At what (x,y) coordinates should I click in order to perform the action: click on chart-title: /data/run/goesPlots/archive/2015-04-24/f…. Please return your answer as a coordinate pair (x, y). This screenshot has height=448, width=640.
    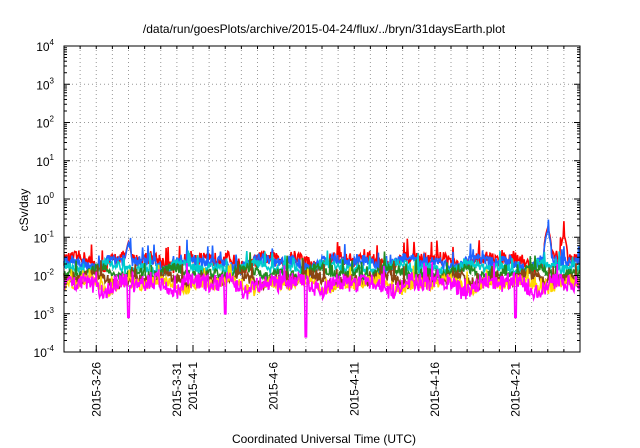
    Looking at the image, I should click on (324, 29).